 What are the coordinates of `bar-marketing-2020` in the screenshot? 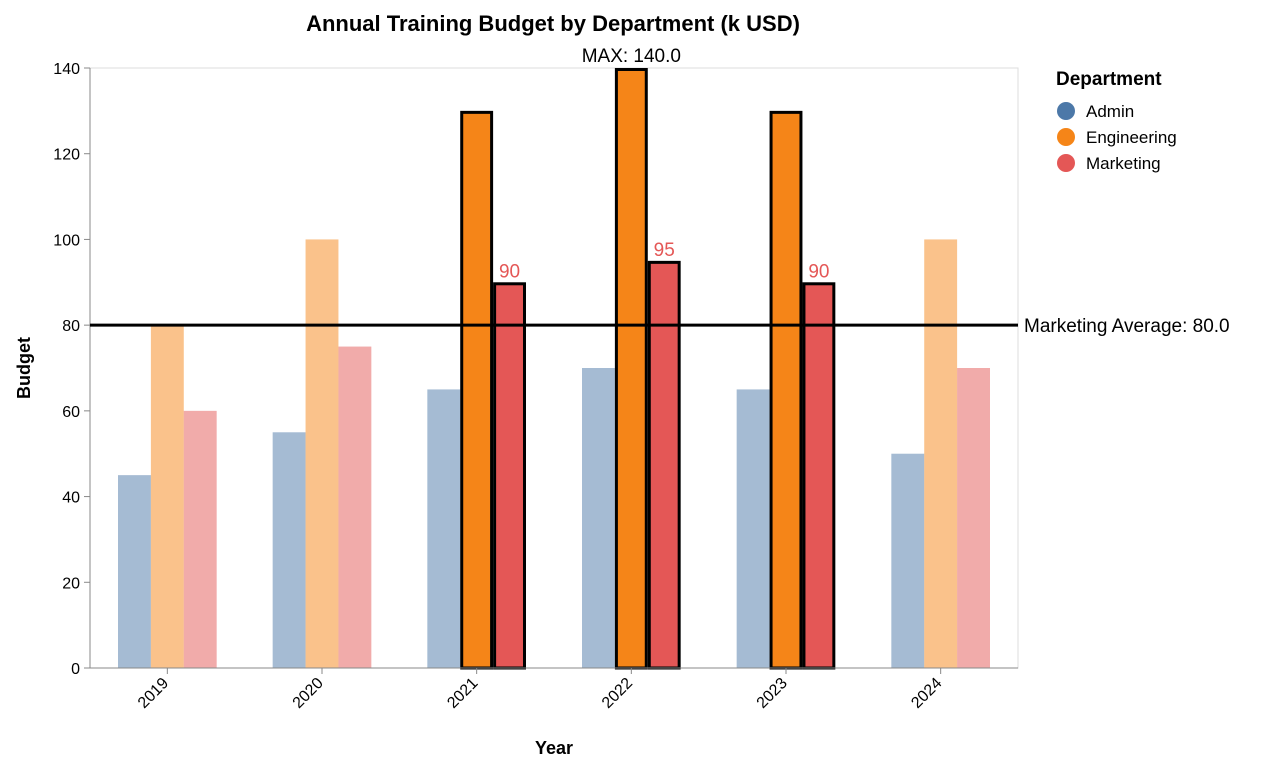 It's located at (355, 507).